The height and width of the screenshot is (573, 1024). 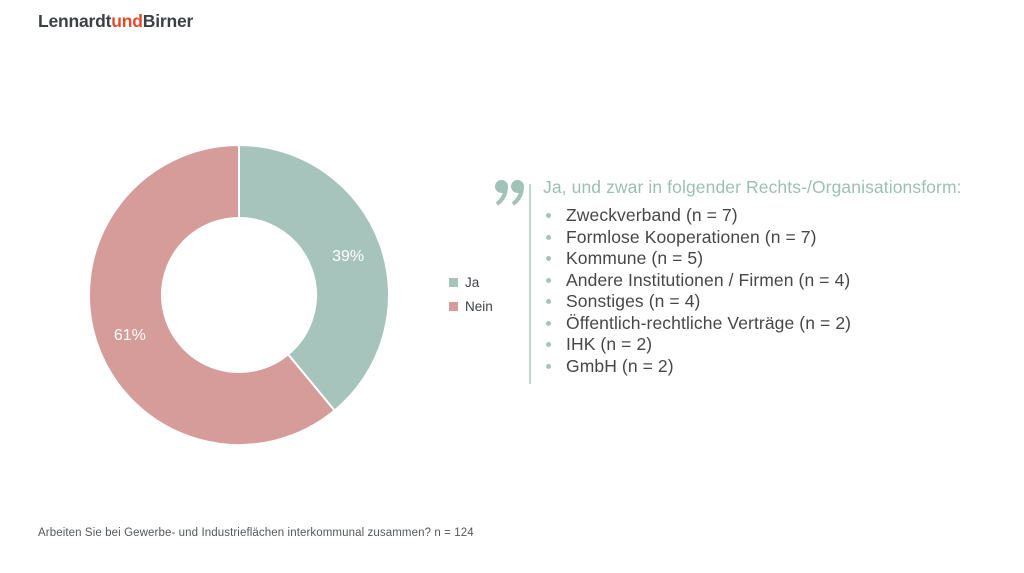 I want to click on chart-legend: Ja Nein, so click(x=471, y=294).